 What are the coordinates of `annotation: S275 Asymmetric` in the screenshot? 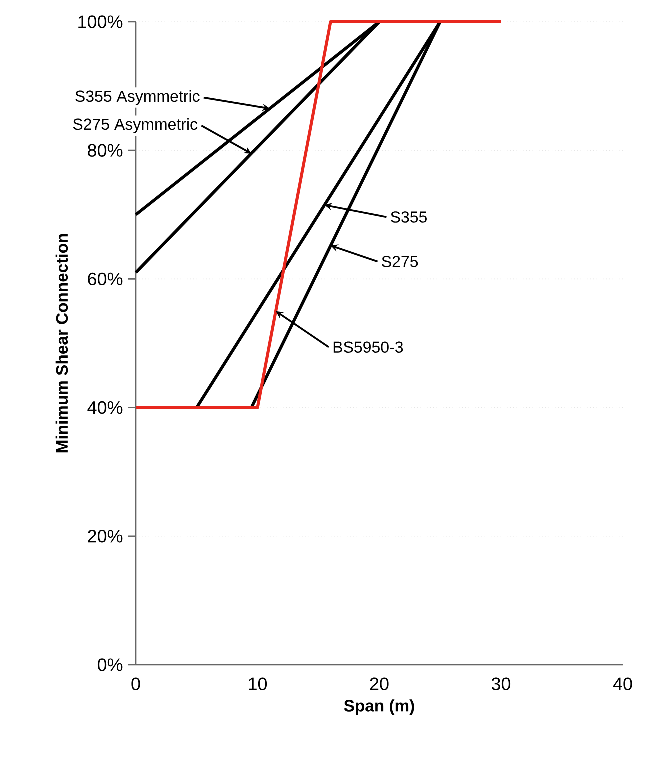 It's located at (135, 126).